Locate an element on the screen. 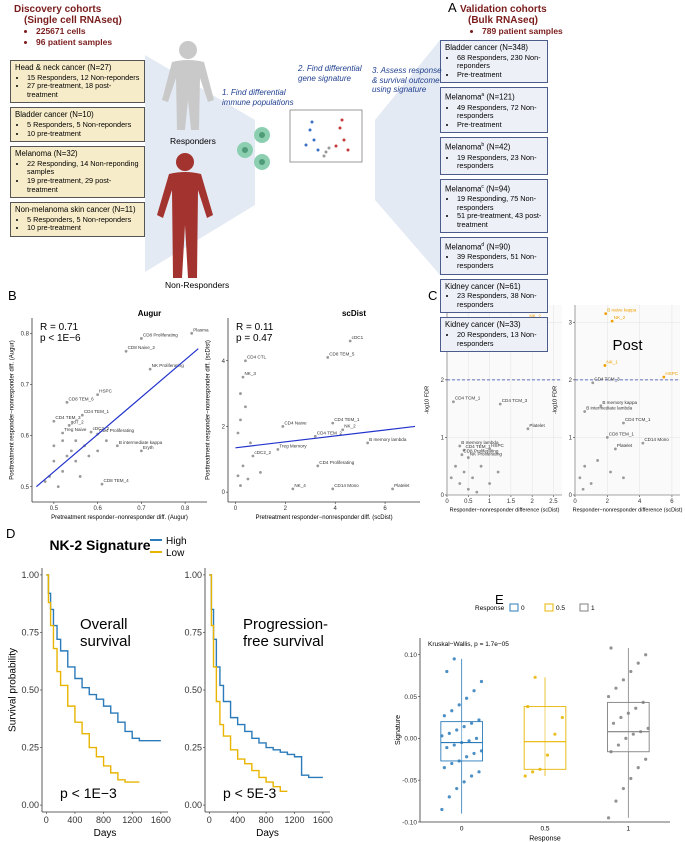 This screenshot has height=842, width=685. x-tick-label: 0.5 is located at coordinates (54, 509).